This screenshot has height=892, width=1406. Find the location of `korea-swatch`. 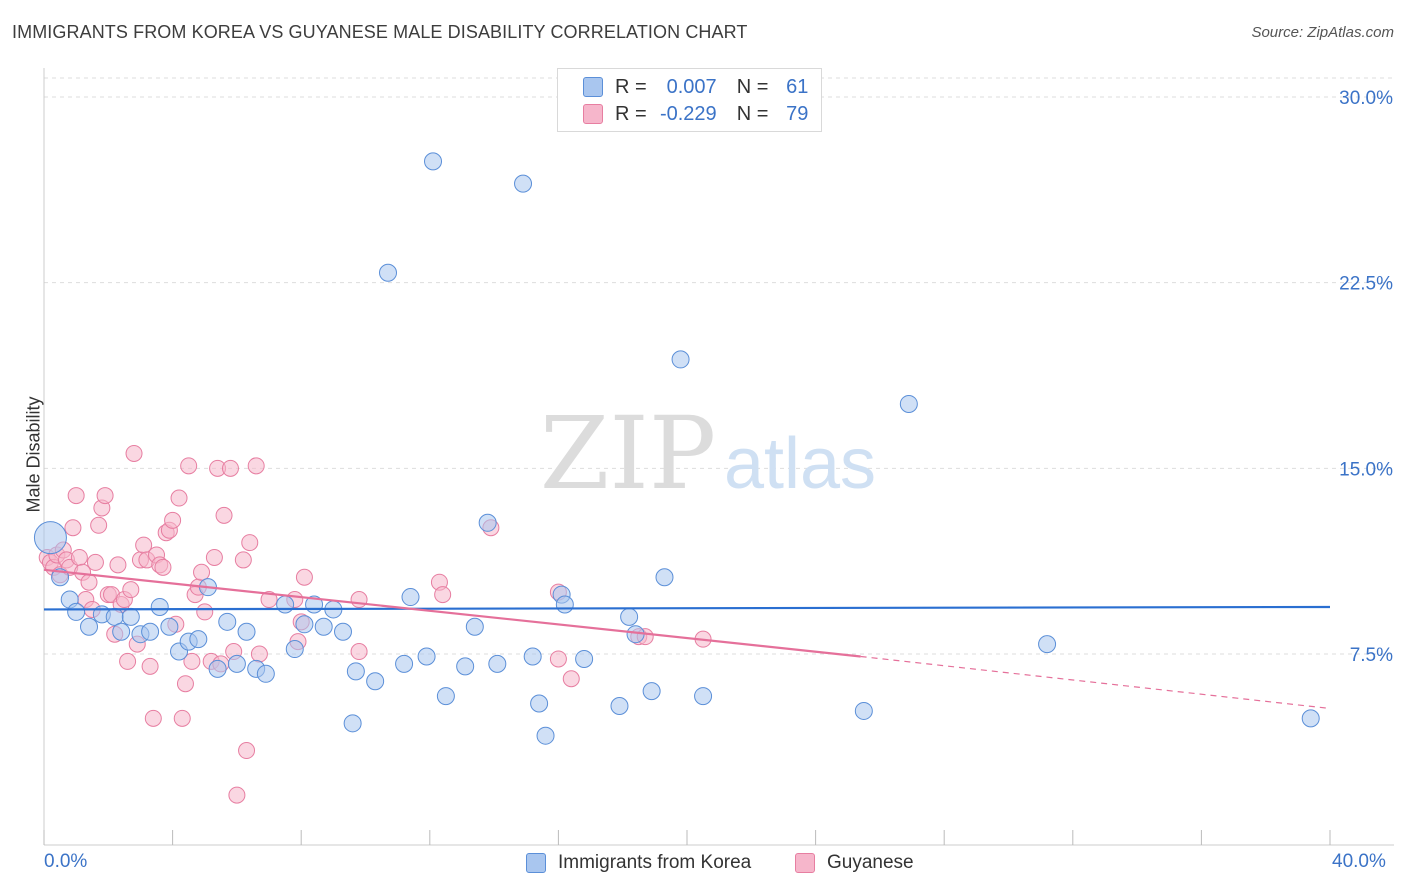

korea-swatch is located at coordinates (593, 87).